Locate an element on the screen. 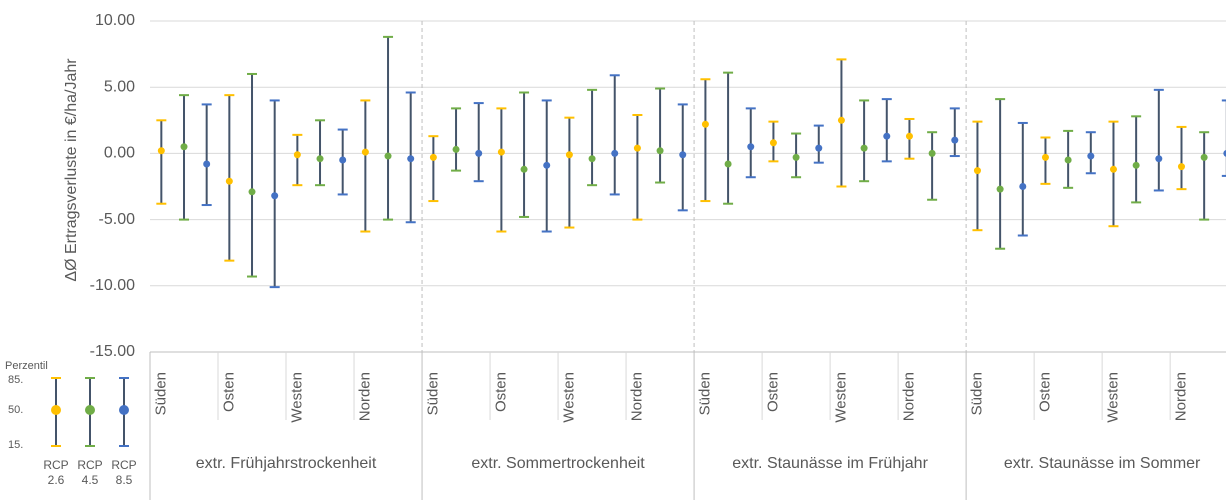  y-axis-label: ΔØ Ertragsverluste in €/ha/Jahr is located at coordinates (71, 170).